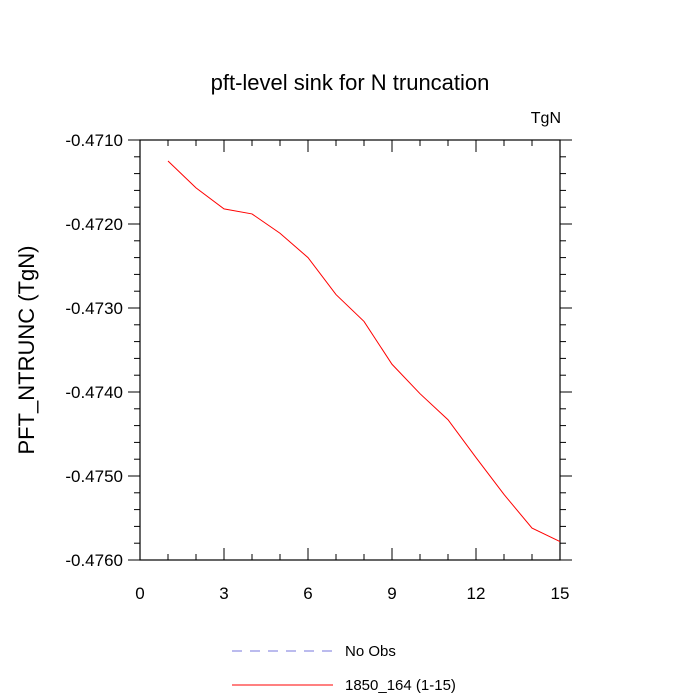 The height and width of the screenshot is (700, 700). Describe the element at coordinates (26, 350) in the screenshot. I see `y-axis-label: PFT_NTRUNC (TgN)` at that location.